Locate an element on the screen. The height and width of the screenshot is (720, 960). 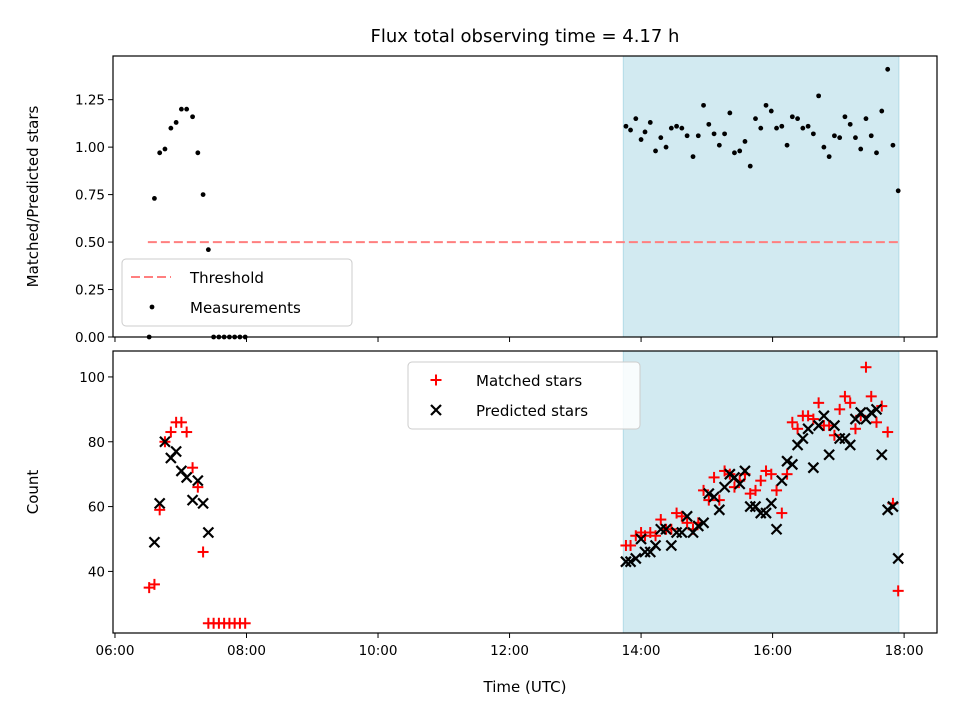
legend-predicted-swatch is located at coordinates (436, 410).